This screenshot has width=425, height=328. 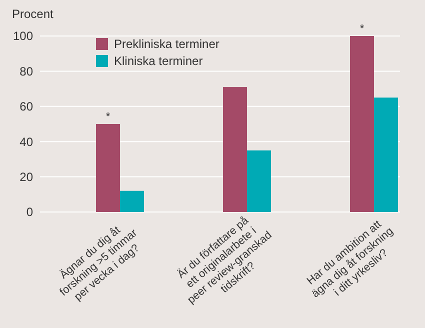 I want to click on y-tick-label: 60, so click(x=27, y=107).